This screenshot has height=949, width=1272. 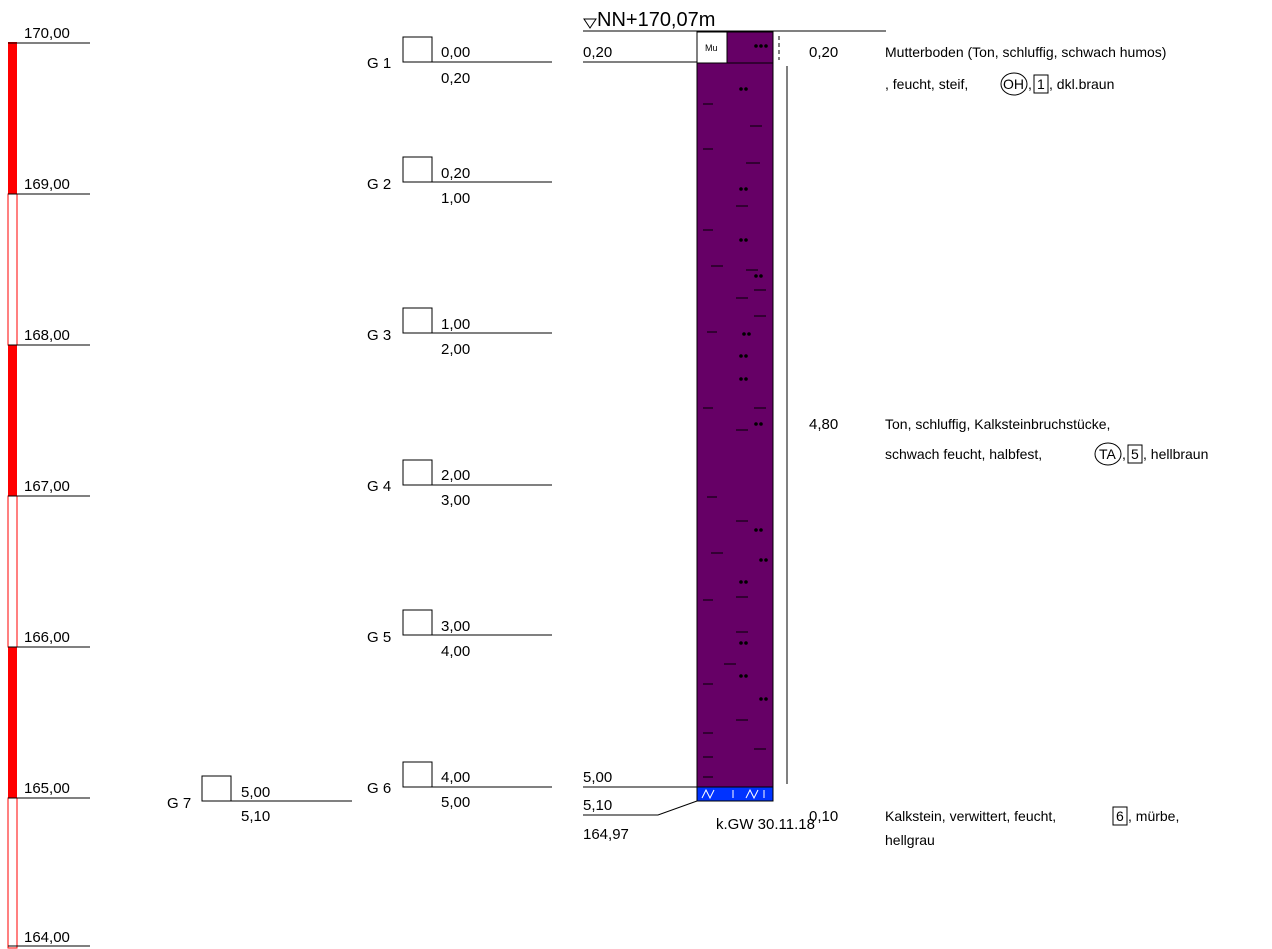 What do you see at coordinates (255, 792) in the screenshot?
I see `sample-top-depth: 5,00` at bounding box center [255, 792].